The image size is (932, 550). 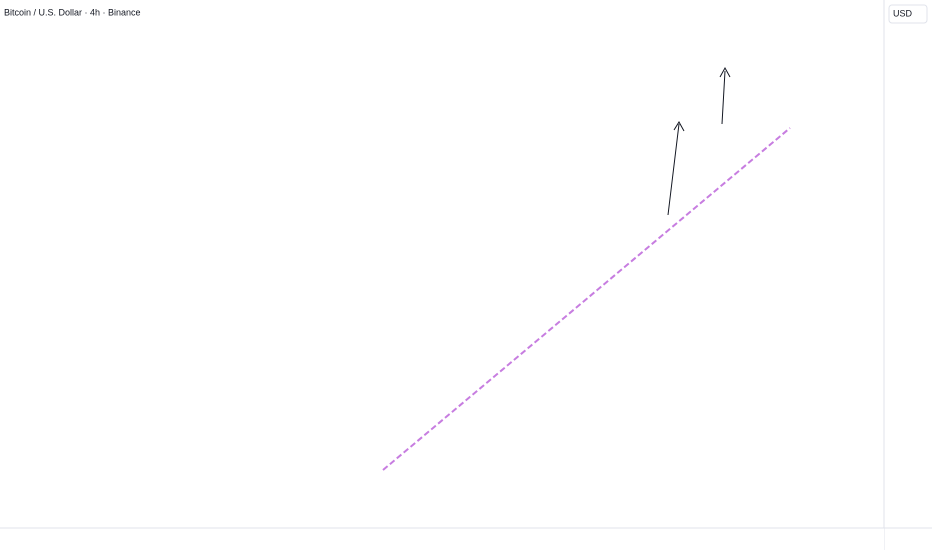 I want to click on price-axis, so click(x=908, y=275).